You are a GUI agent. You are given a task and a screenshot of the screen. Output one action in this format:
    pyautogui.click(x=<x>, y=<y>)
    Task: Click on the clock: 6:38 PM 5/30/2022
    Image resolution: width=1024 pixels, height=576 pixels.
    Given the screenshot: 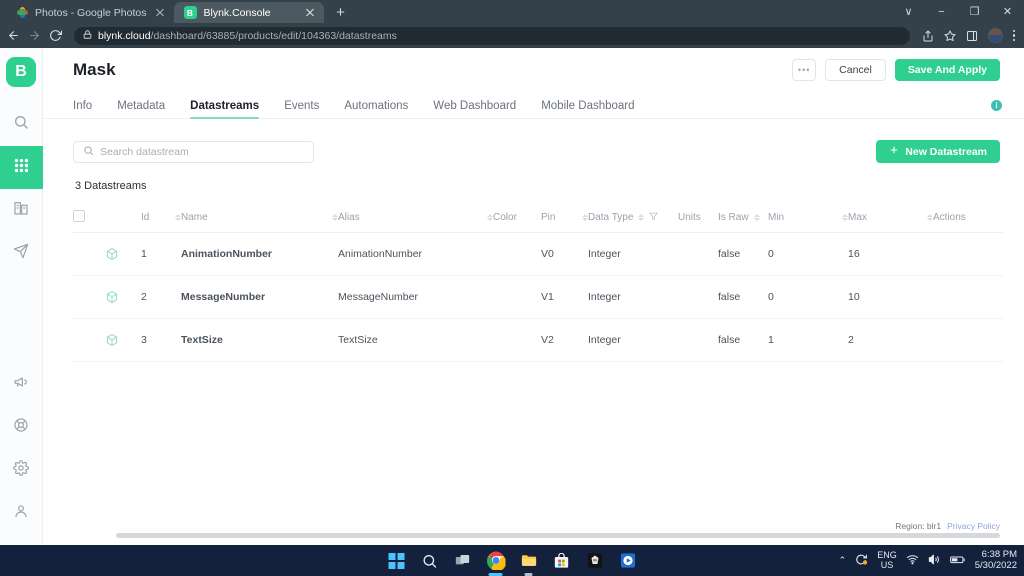 What is the action you would take?
    pyautogui.click(x=996, y=560)
    